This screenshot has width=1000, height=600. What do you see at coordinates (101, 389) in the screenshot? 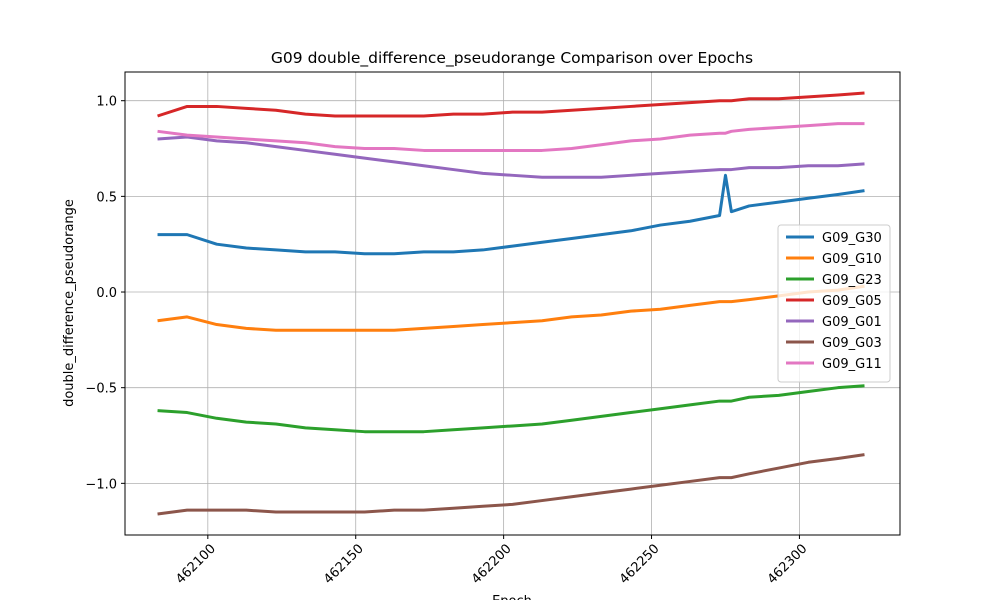
I see `y-tick-label: −0.5` at bounding box center [101, 389].